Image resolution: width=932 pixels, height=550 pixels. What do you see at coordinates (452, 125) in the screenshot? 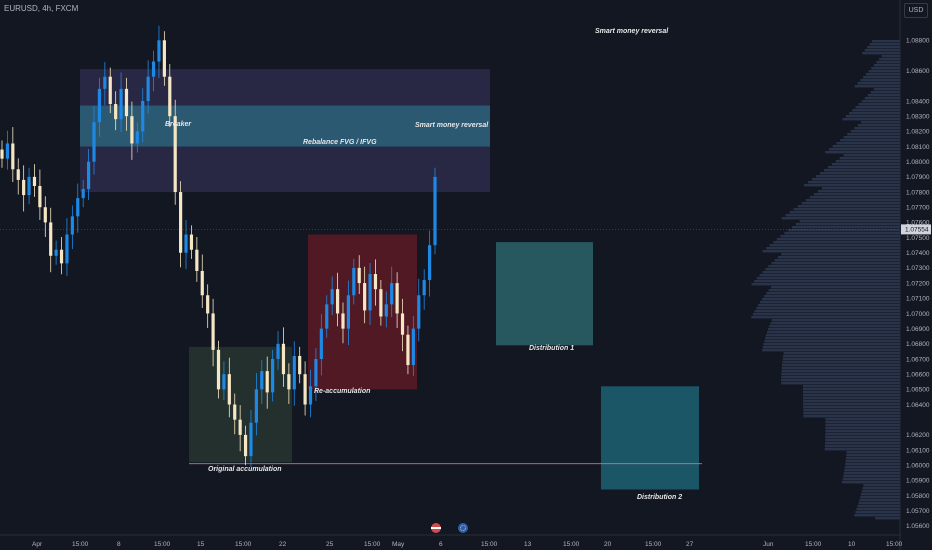
I see `smart-money-reversal-label: Smart money reversal` at bounding box center [452, 125].